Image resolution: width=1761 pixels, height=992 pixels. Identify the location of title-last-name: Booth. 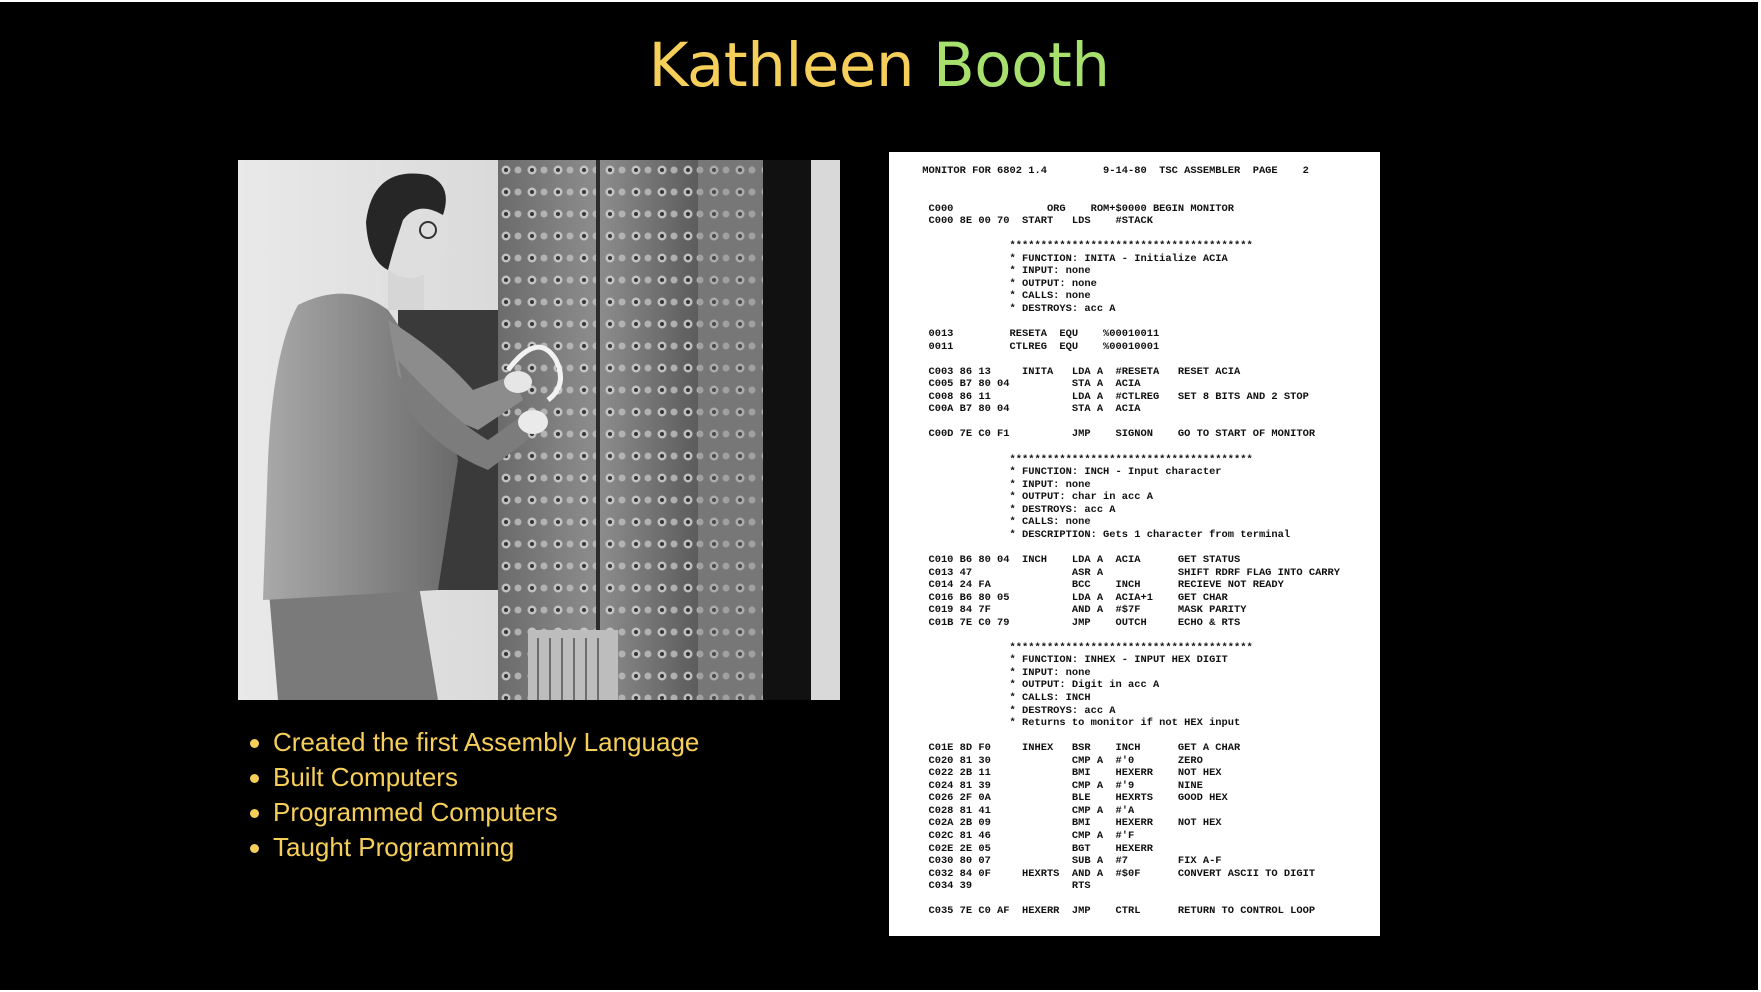
(1021, 65).